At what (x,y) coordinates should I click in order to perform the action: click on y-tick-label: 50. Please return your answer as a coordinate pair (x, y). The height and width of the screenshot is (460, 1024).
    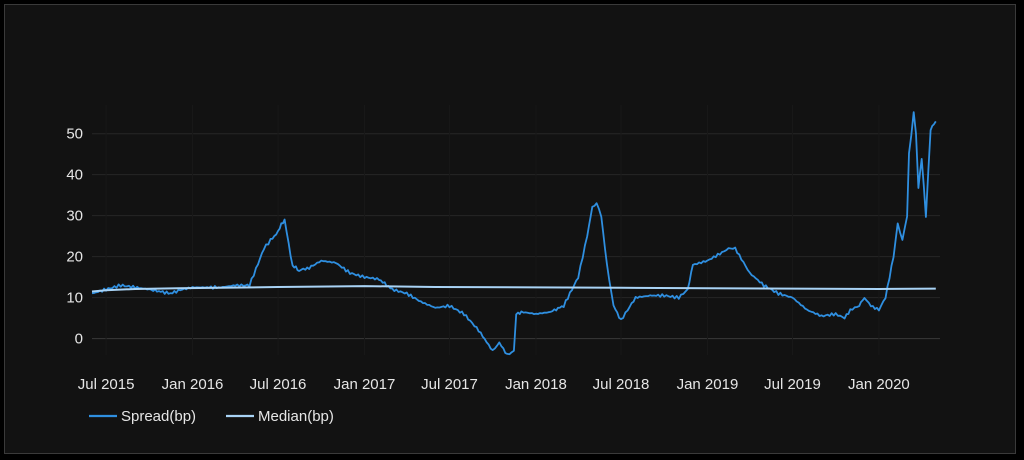
    Looking at the image, I should click on (74, 134).